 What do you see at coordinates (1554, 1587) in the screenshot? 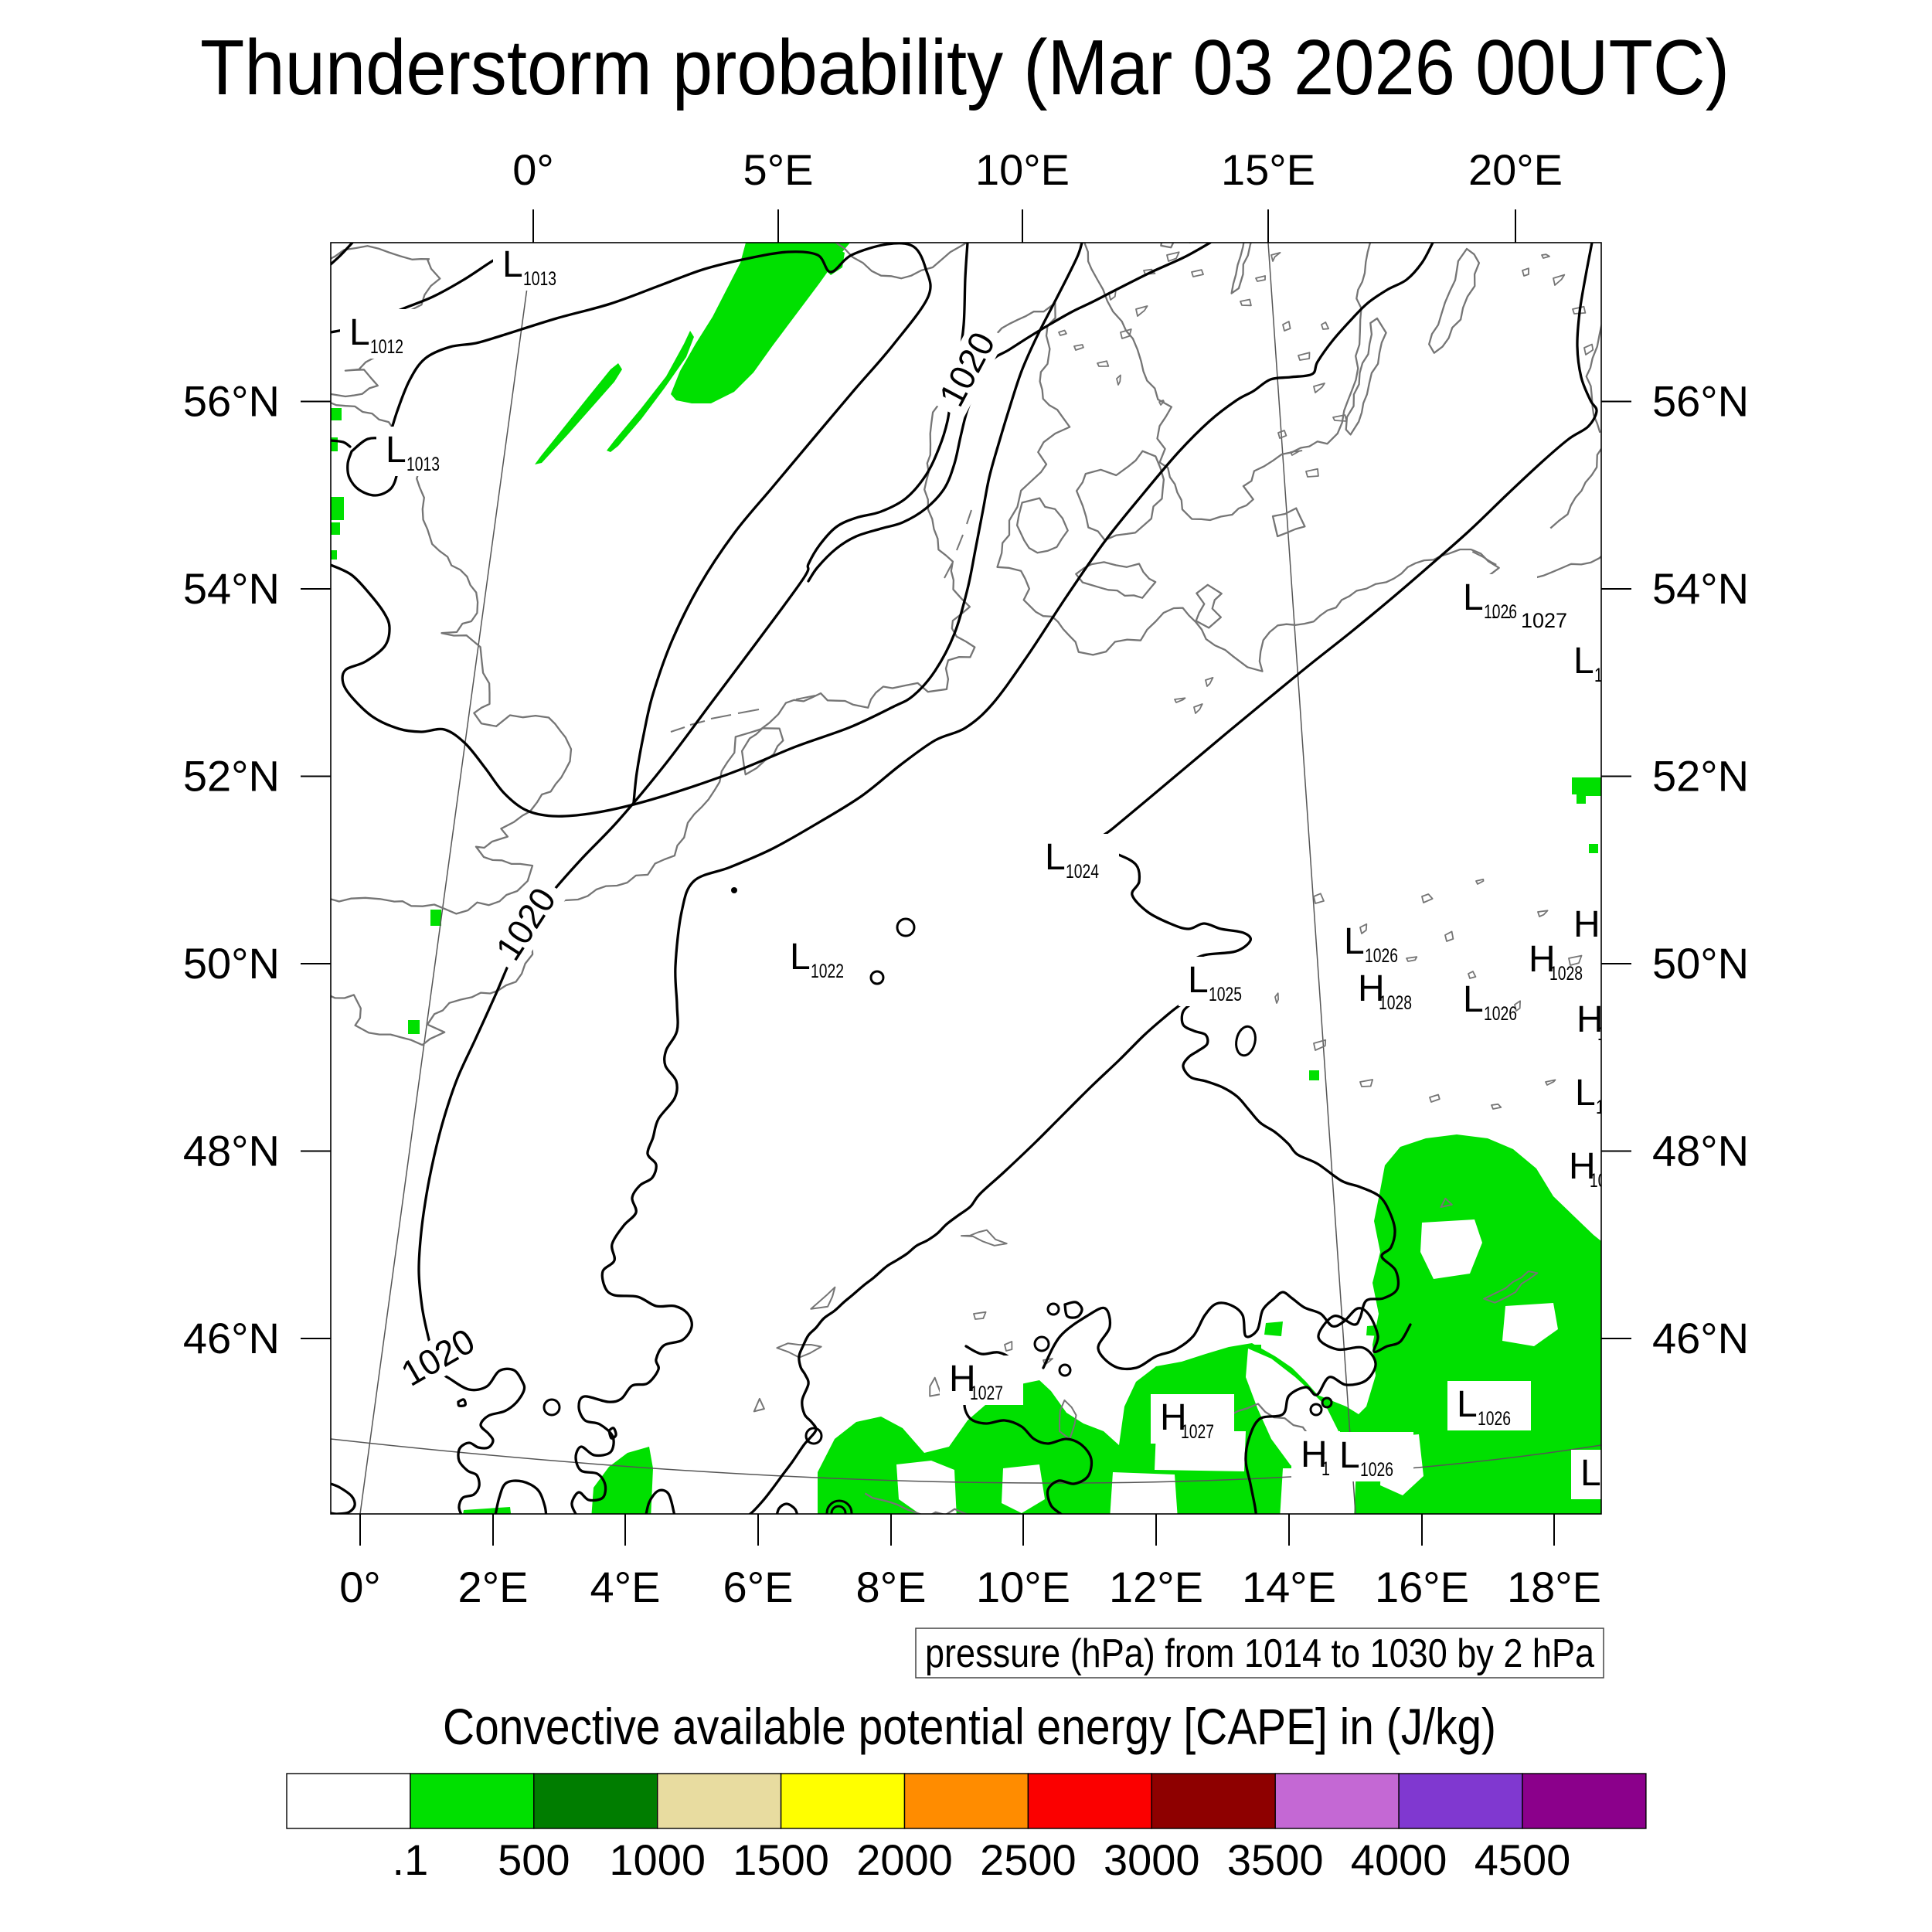
I see `svg-text: 18°E` at bounding box center [1554, 1587].